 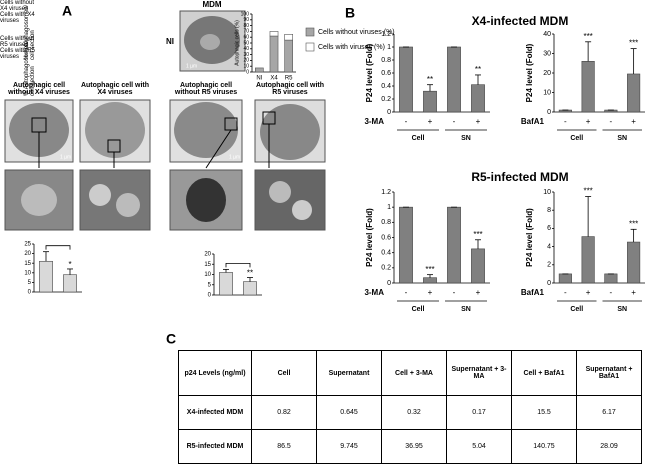 I want to click on table-header-cell: Cell, so click(x=284, y=373).